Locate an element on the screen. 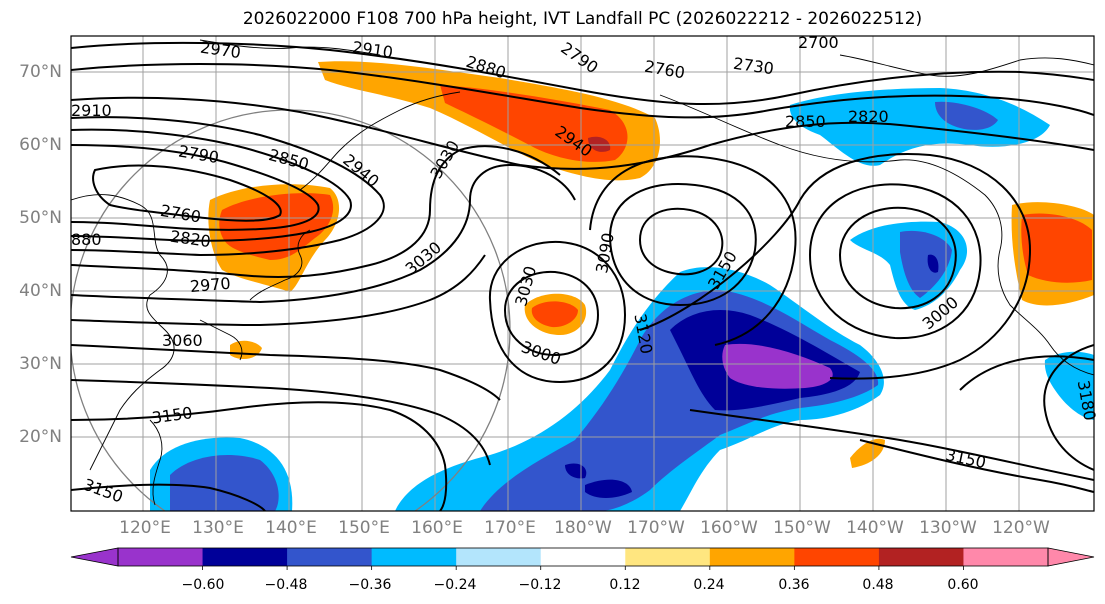 The width and height of the screenshot is (1105, 604). contour-label: 2820 is located at coordinates (868, 116).